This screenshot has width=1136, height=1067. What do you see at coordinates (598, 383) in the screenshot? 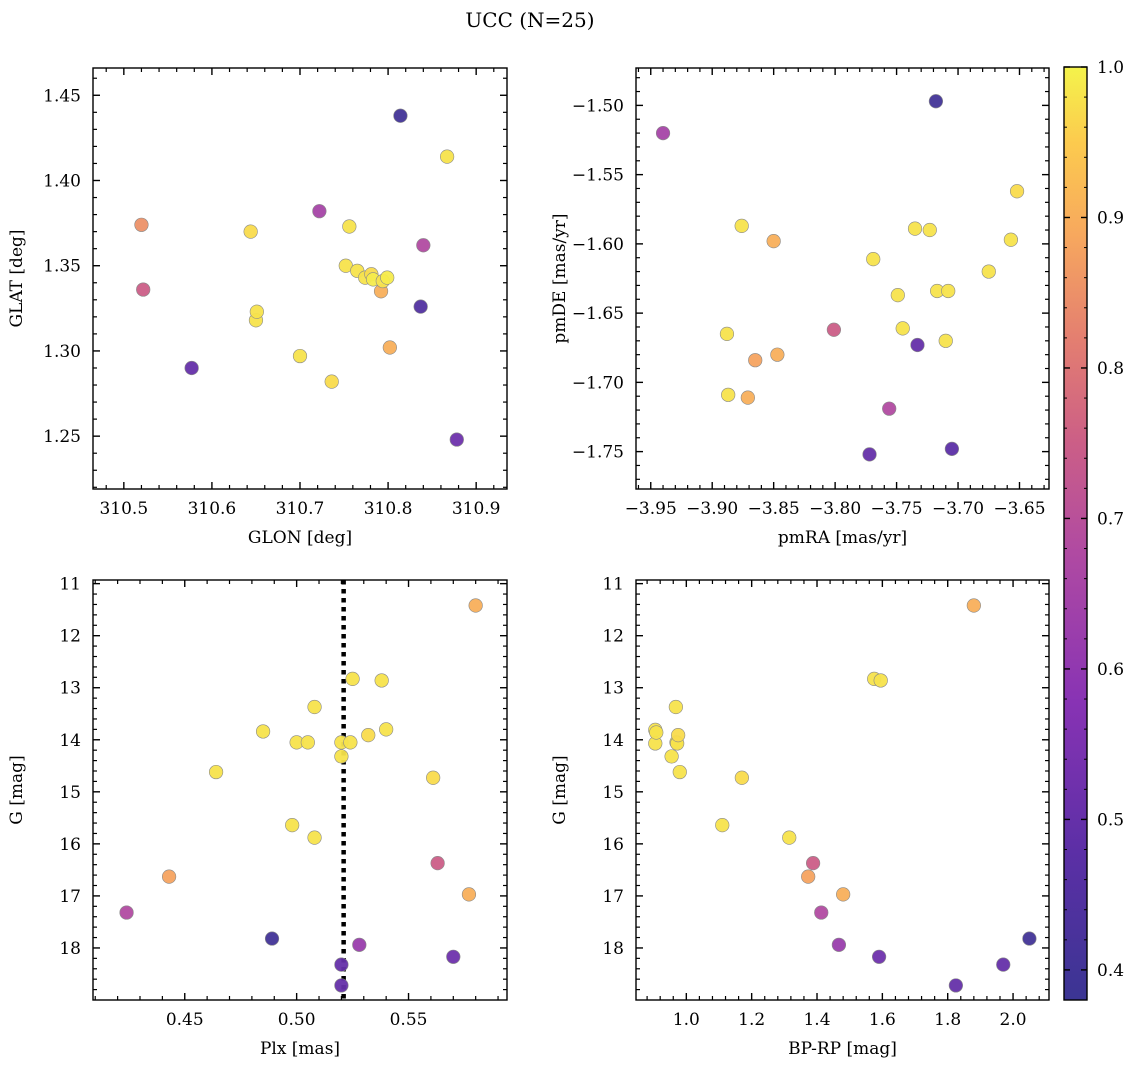
I see `y-tick-label: −1.70` at bounding box center [598, 383].